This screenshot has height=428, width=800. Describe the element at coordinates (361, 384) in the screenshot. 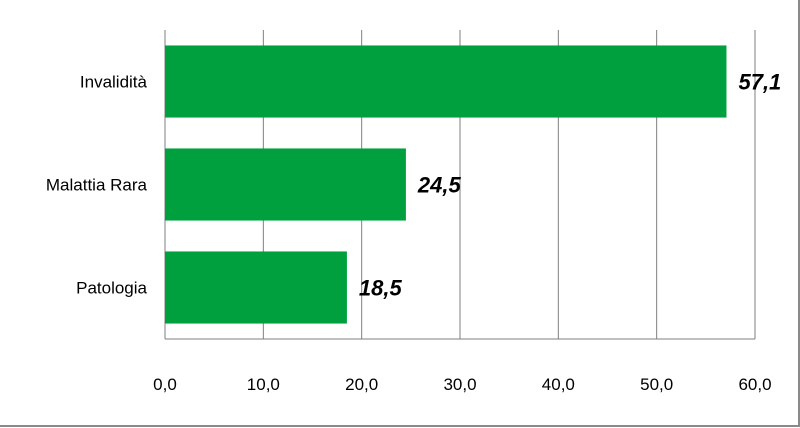

I see `x-tick-label: 20,0` at that location.